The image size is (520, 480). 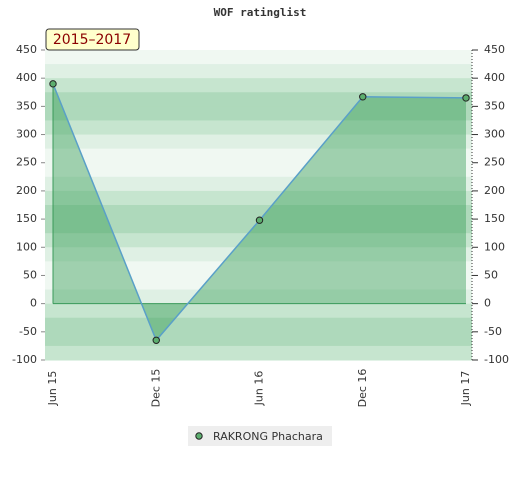 I want to click on y-tick-label: 150, so click(x=26, y=218).